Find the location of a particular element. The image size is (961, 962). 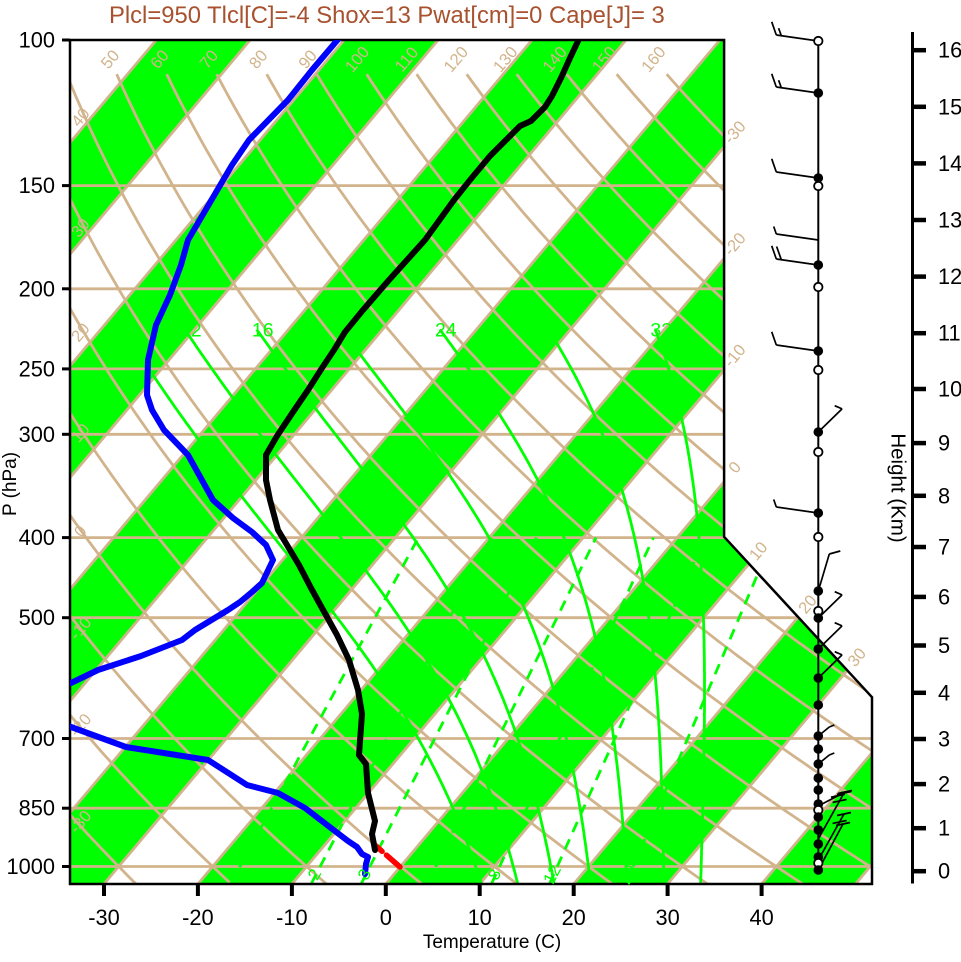

svg-text: 11 is located at coordinates (949, 333).